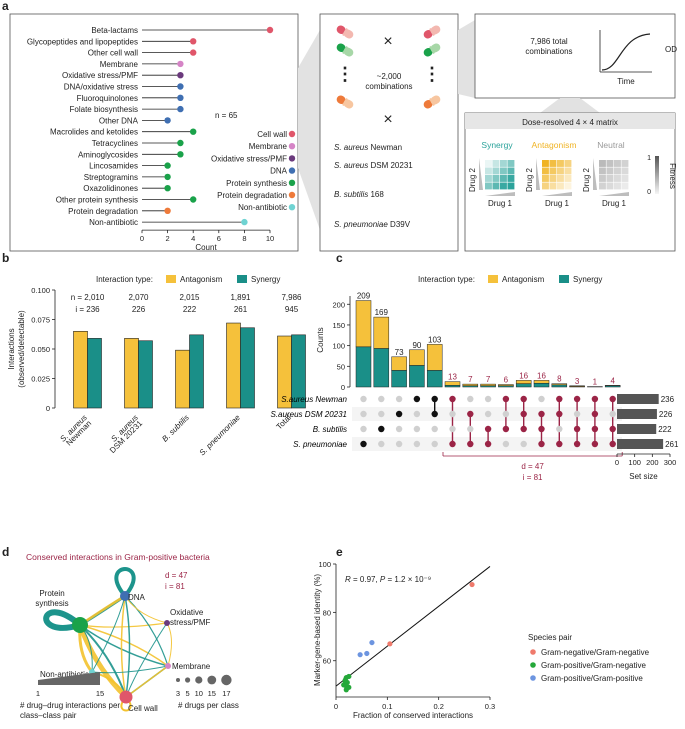 This screenshot has width=685, height=729. What do you see at coordinates (387, 706) in the screenshot?
I see `x-tick-label: 0.1` at bounding box center [387, 706].